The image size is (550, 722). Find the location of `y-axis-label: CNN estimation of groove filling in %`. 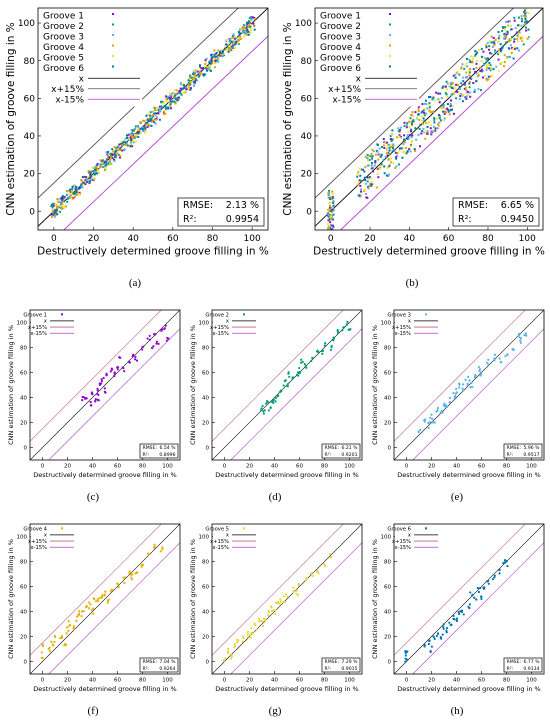

y-axis-label: CNN estimation of groove filling in % is located at coordinates (11, 599).